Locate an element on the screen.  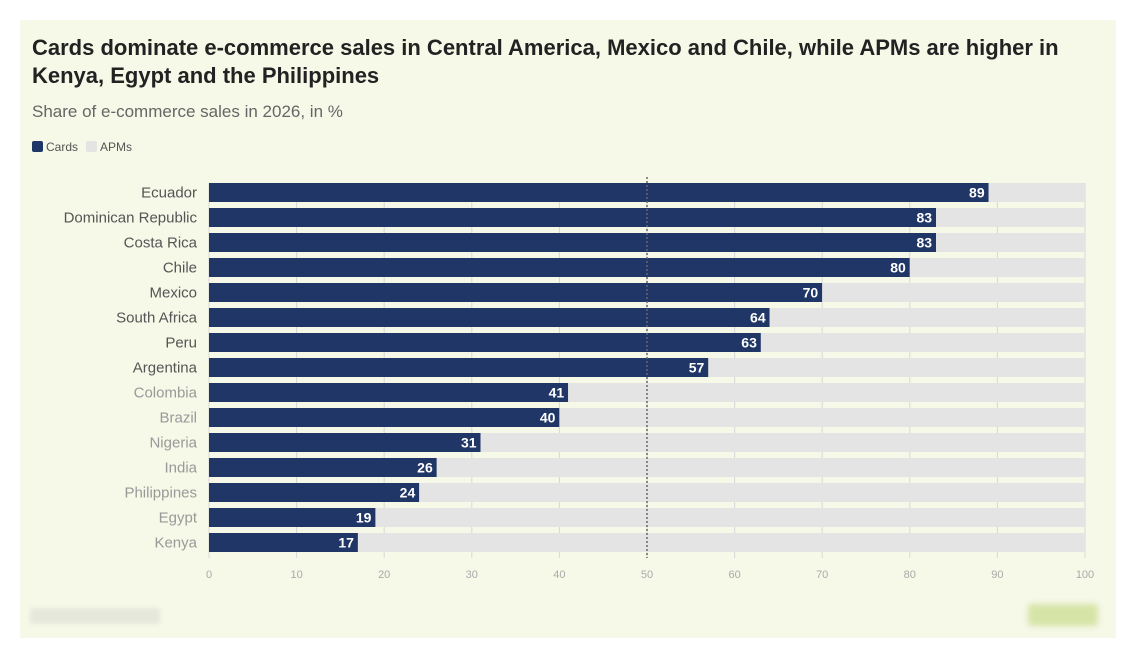
x-tick-label: 40 is located at coordinates (559, 575).